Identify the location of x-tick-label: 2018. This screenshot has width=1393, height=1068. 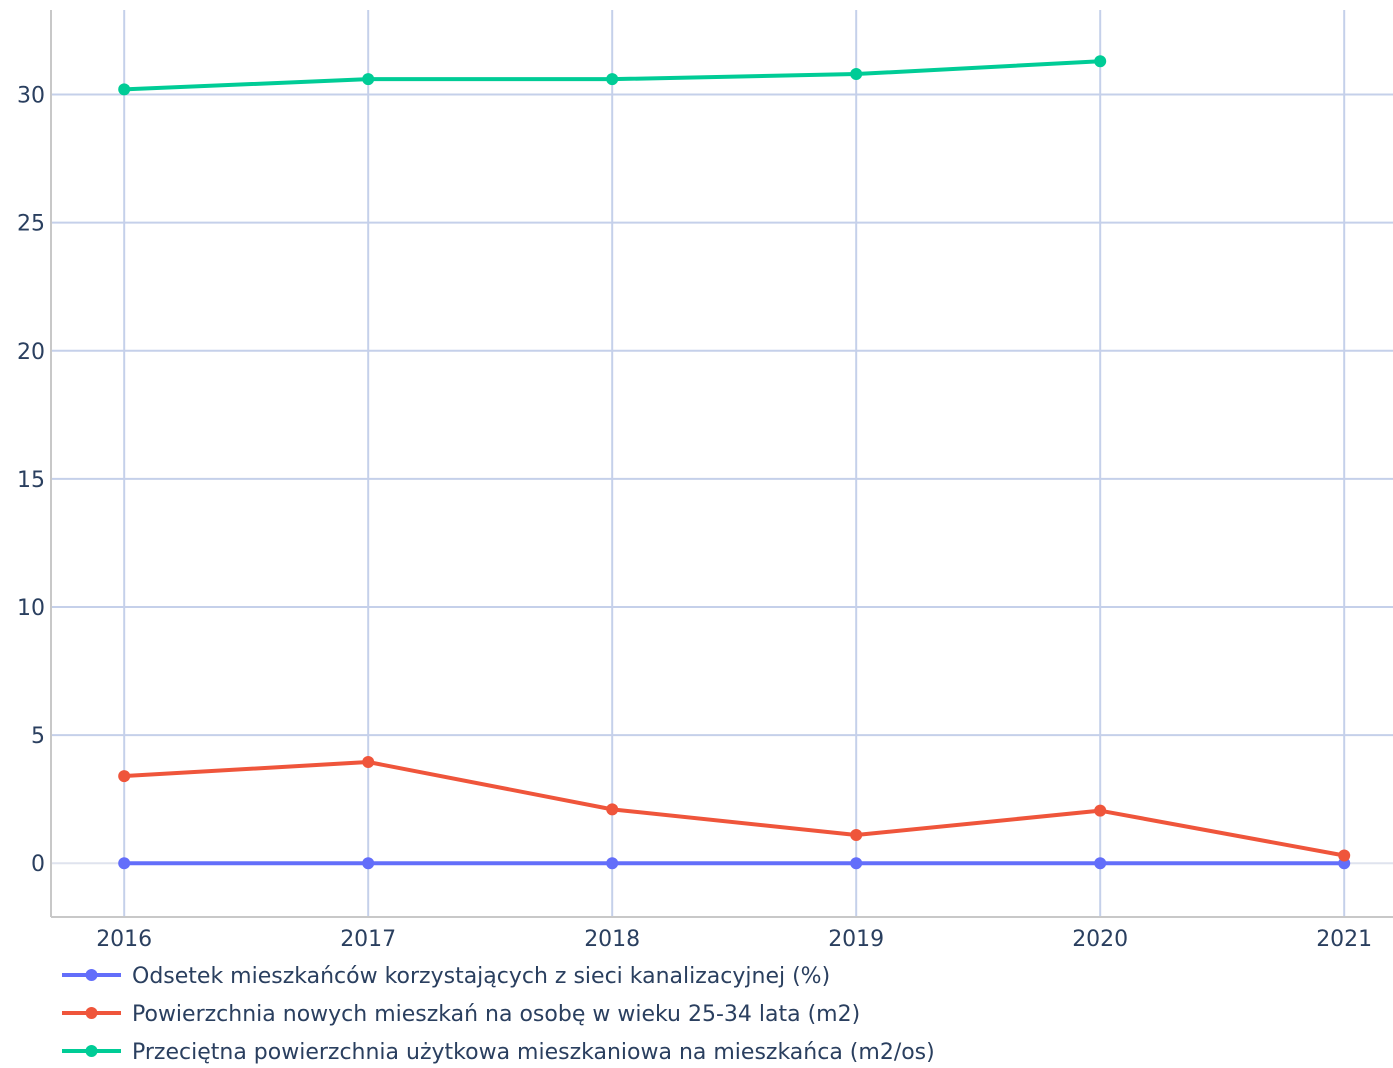
(612, 939).